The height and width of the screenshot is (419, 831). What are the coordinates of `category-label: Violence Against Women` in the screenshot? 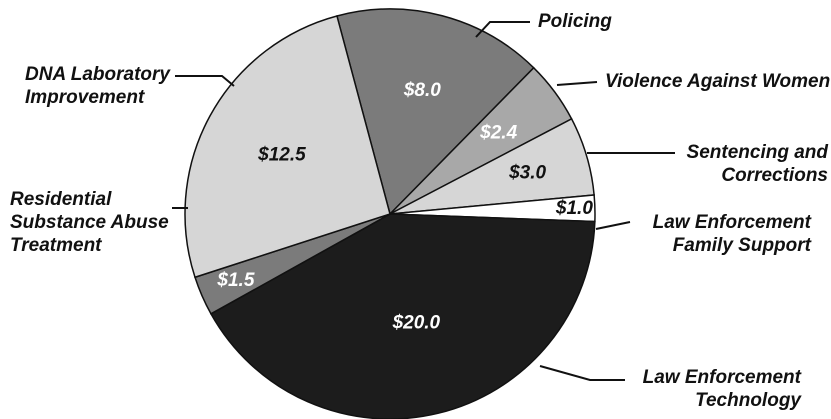 It's located at (718, 81).